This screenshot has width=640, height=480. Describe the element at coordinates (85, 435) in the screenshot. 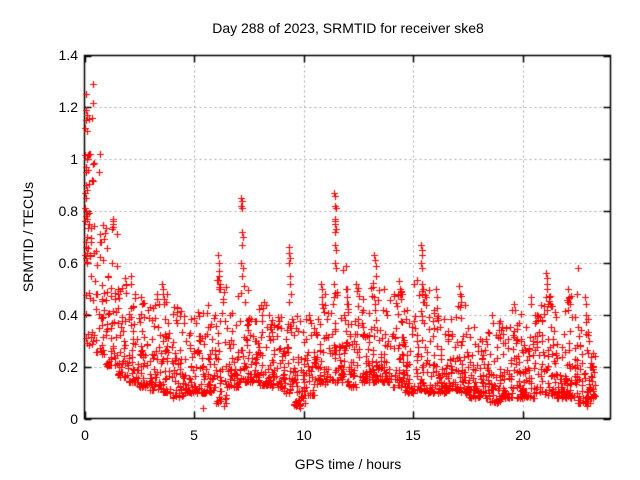

I see `x-tick-label-0: 0` at that location.